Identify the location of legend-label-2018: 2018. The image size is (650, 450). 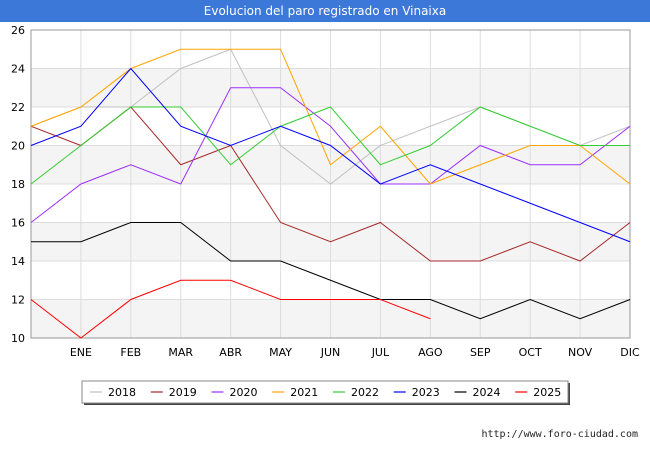
(122, 392).